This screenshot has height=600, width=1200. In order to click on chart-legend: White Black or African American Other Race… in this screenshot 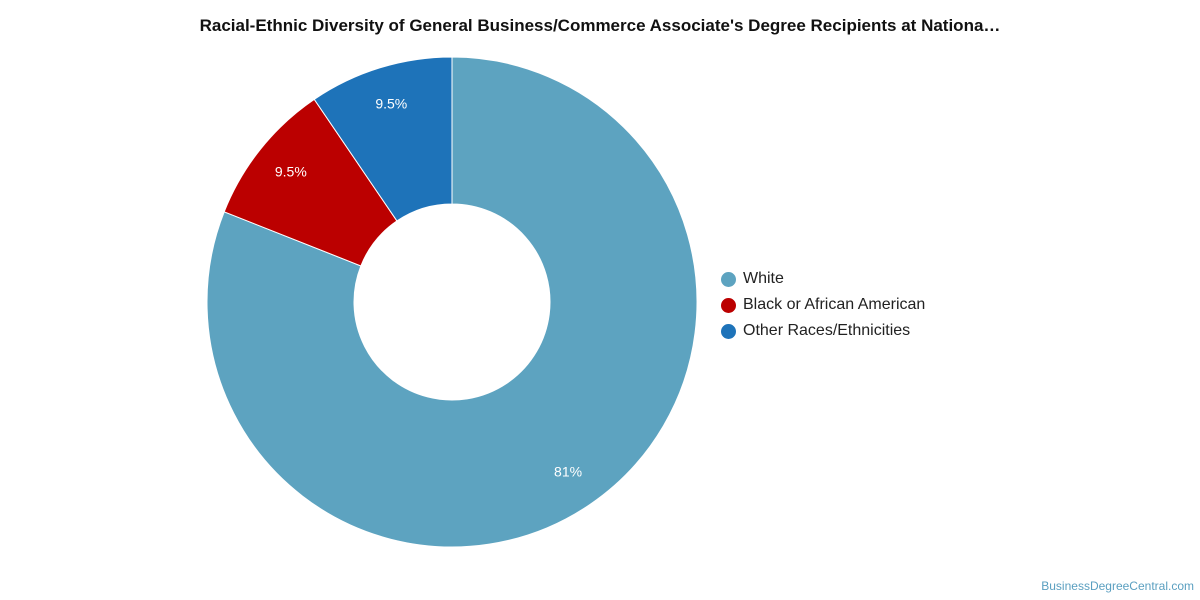, I will do `click(823, 305)`.